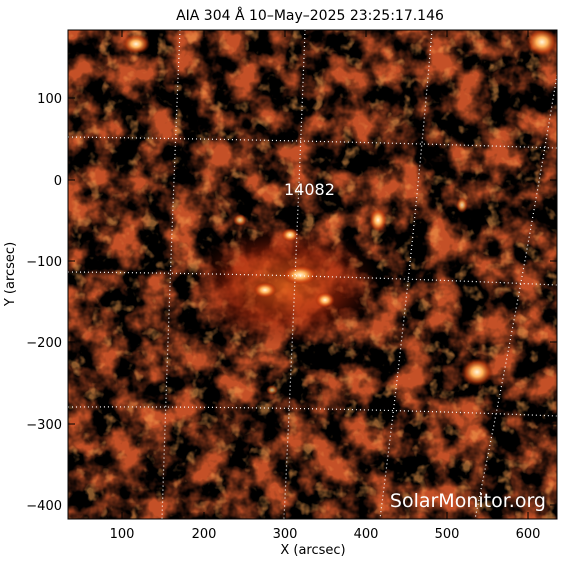 The height and width of the screenshot is (564, 564). What do you see at coordinates (309, 189) in the screenshot?
I see `region-label: 14082` at bounding box center [309, 189].